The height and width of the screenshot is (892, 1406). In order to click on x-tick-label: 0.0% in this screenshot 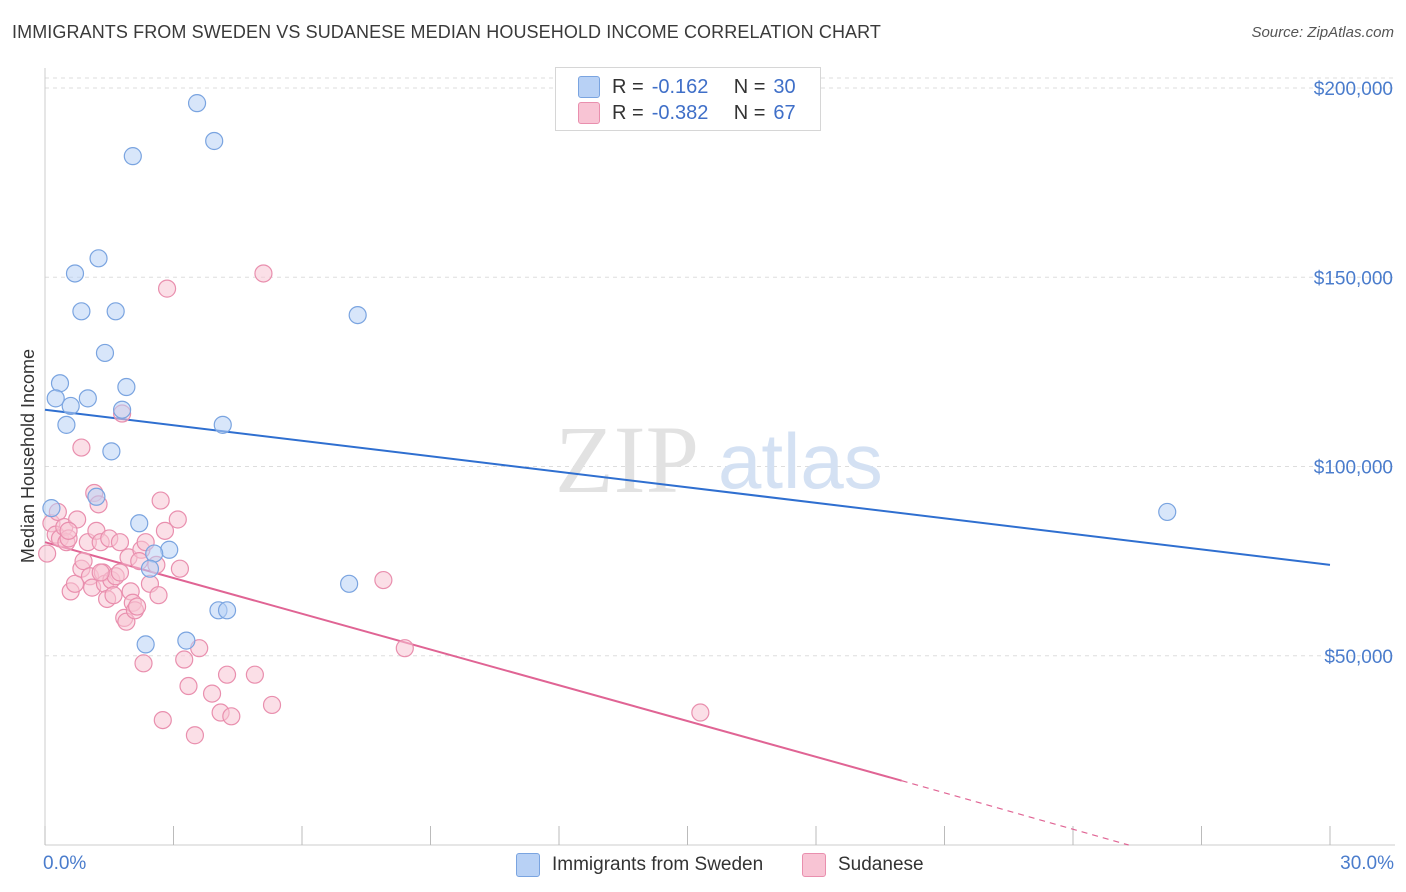, I will do `click(64, 863)`.